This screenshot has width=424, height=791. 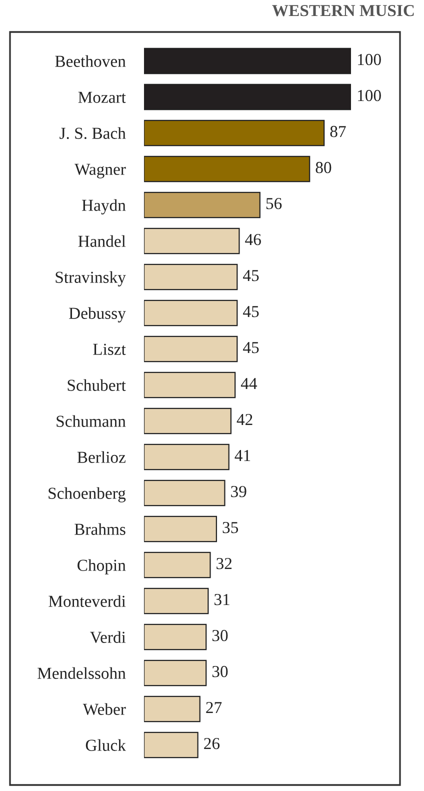 I want to click on data-label: 31, so click(x=222, y=600).